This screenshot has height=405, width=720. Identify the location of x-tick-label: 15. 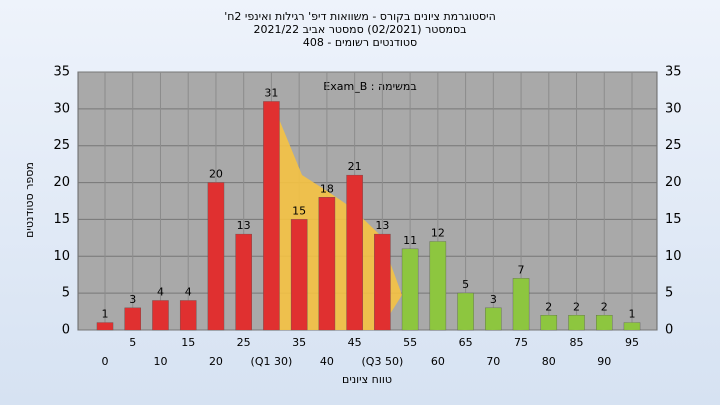
(188, 342).